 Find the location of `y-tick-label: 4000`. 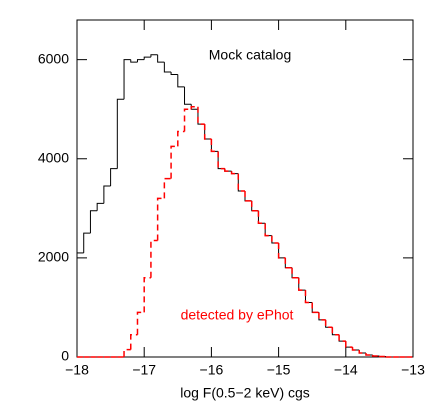

y-tick-label: 4000 is located at coordinates (53, 157).